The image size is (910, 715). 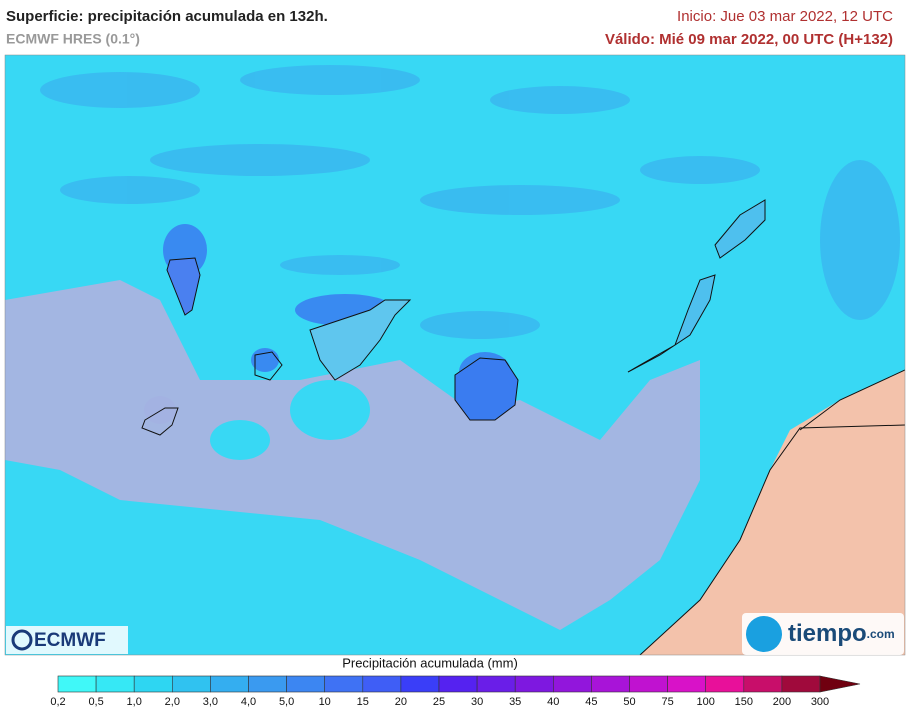 What do you see at coordinates (70, 640) in the screenshot?
I see `ecmwf-text: ECMWF` at bounding box center [70, 640].